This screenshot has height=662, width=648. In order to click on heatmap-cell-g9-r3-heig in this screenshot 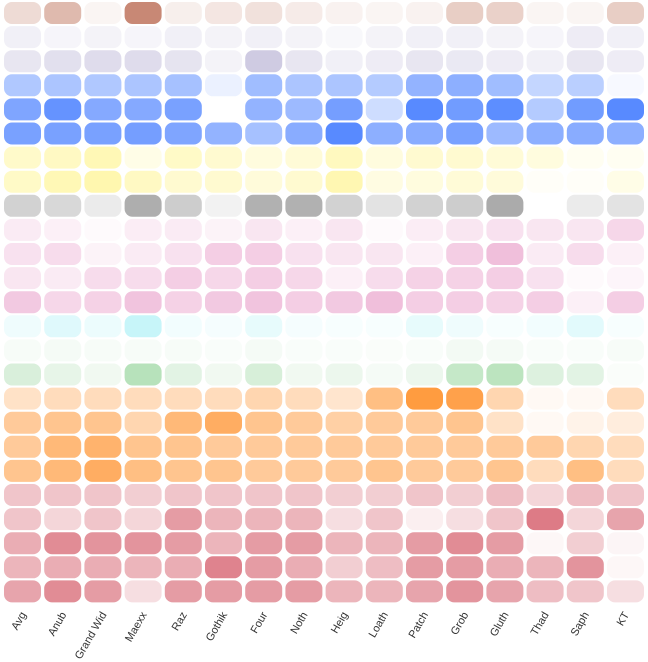, I will do `click(344, 567)`.